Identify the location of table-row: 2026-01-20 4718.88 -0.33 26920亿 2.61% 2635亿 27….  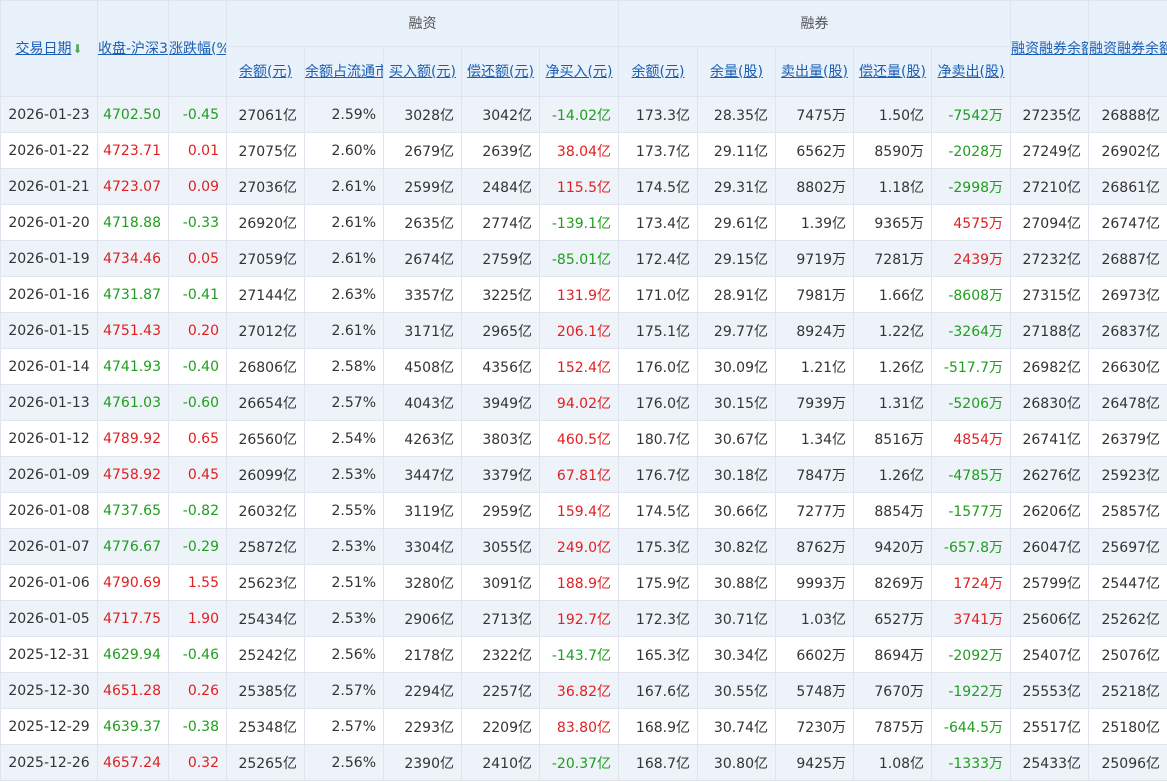
(583, 222).